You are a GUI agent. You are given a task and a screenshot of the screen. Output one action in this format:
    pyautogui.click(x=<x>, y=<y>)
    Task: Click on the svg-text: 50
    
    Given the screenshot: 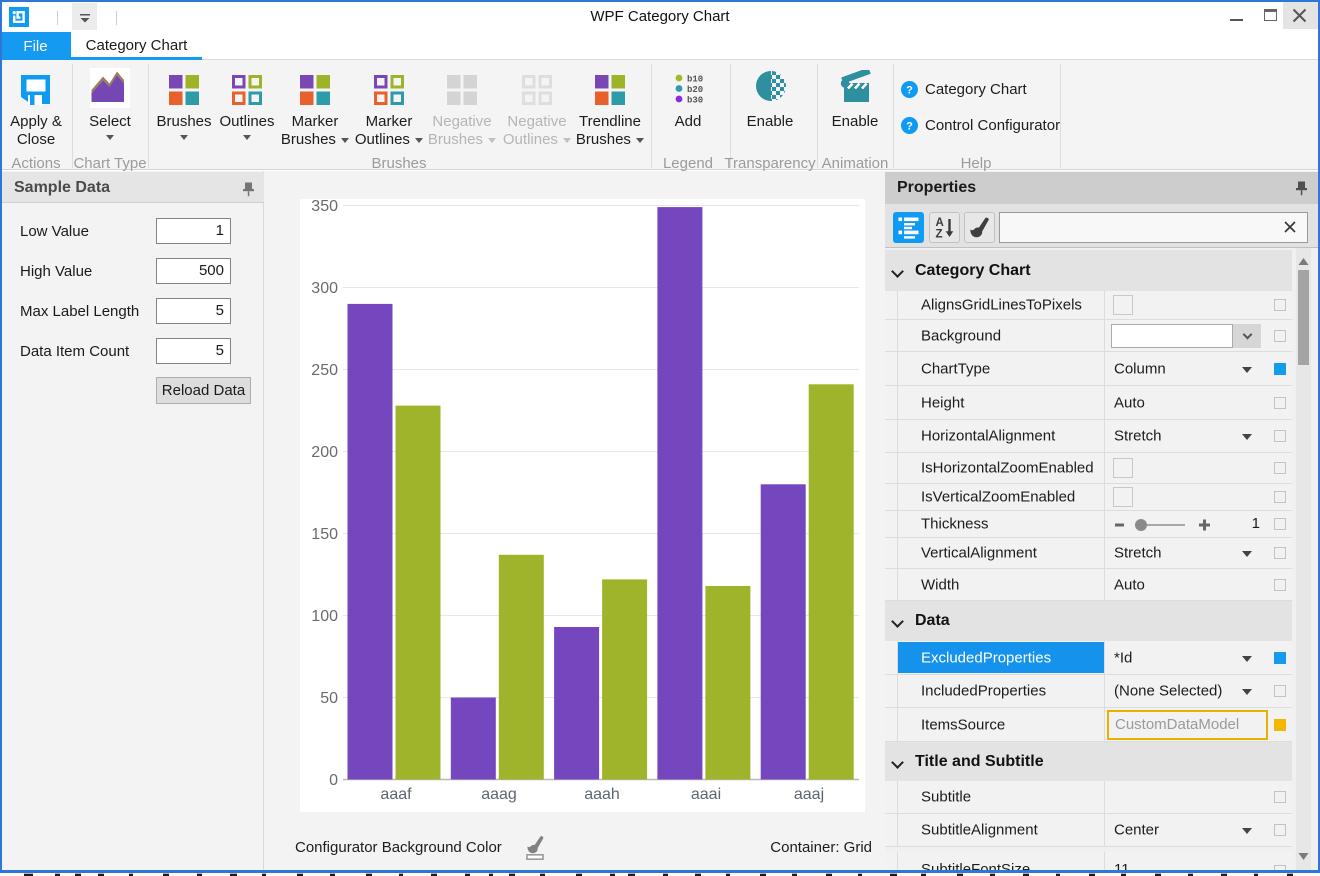 What is the action you would take?
    pyautogui.click(x=329, y=698)
    